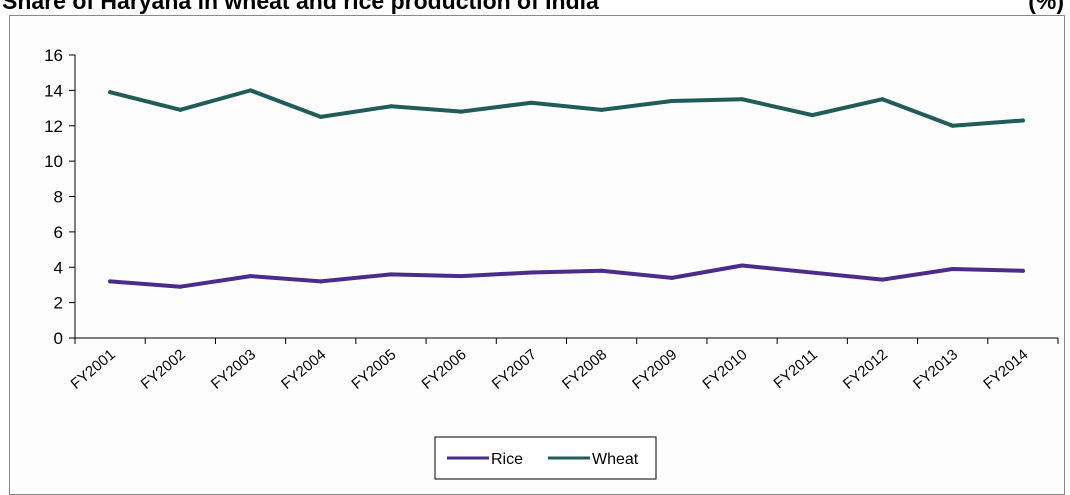 This screenshot has width=1070, height=495. I want to click on x-tick-label: FY2007, so click(514, 369).